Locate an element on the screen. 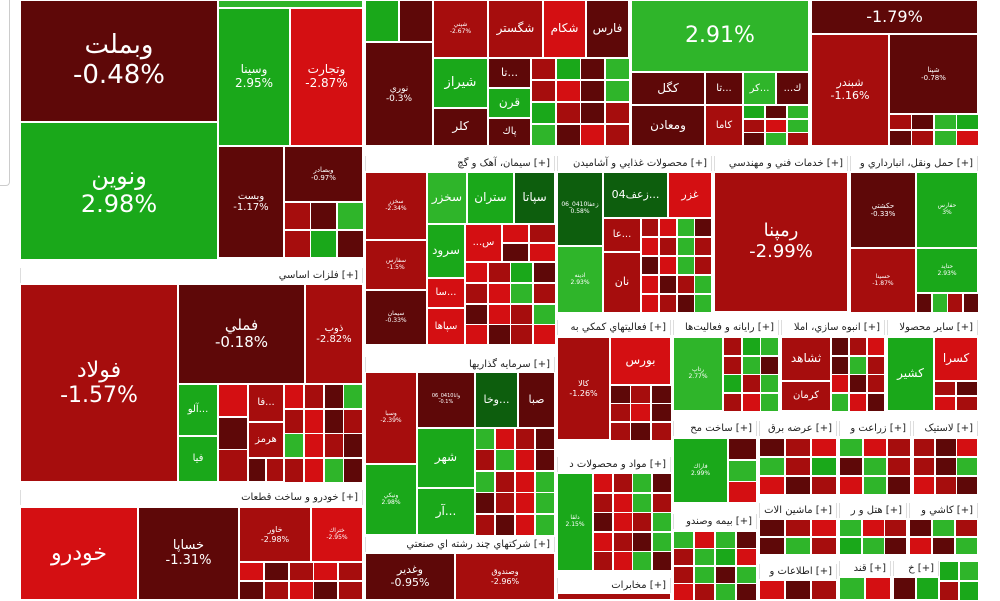 This screenshot has width=1000, height=601. stock-tile: فملي -0.18% is located at coordinates (241, 334).